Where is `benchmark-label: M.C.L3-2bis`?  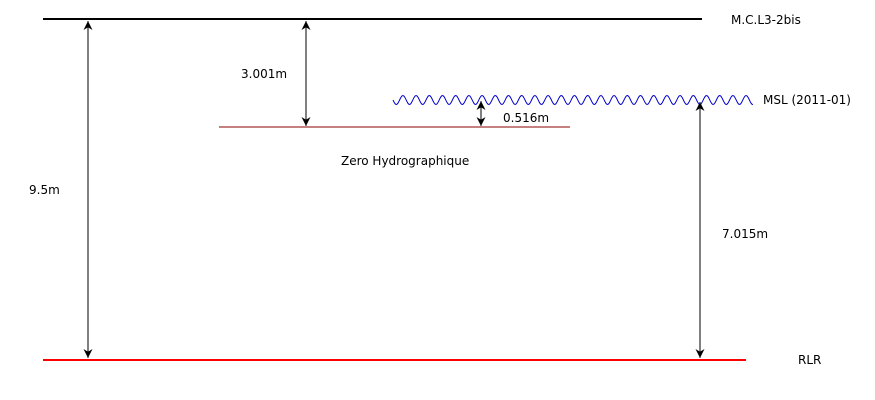 benchmark-label: M.C.L3-2bis is located at coordinates (766, 20).